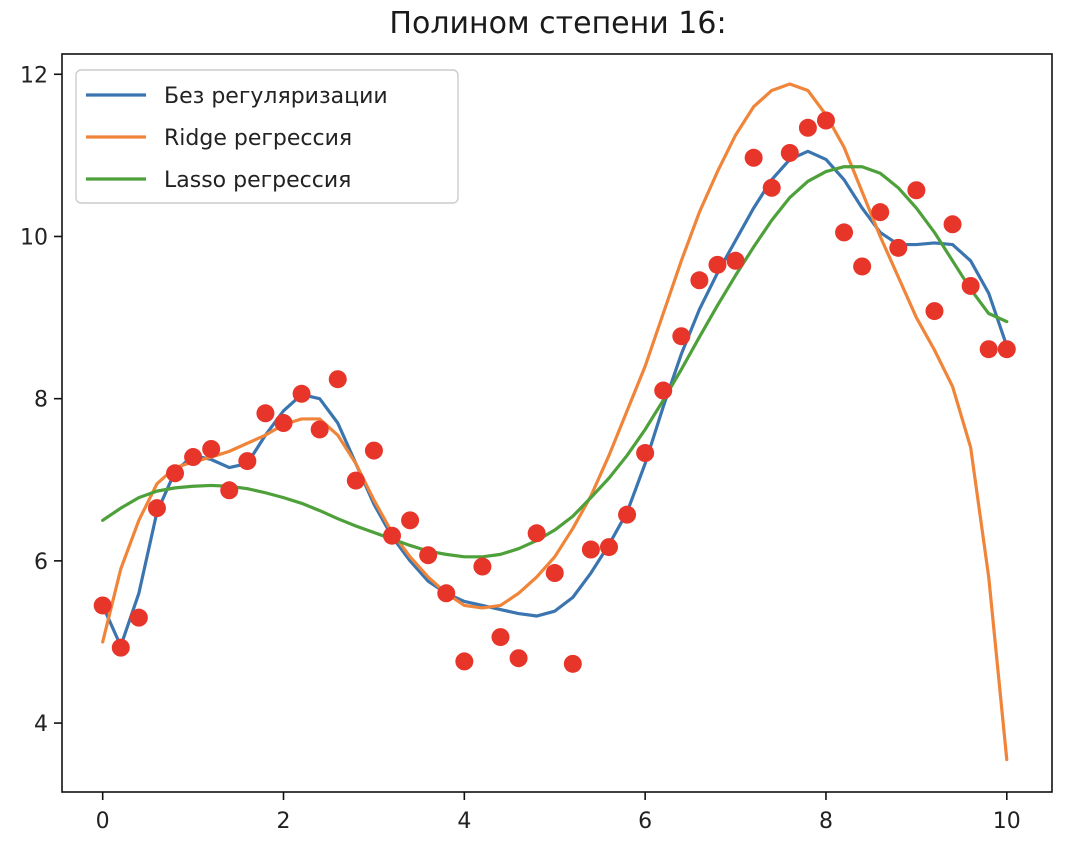  I want to click on legend-label-1: Без регуляризации, so click(276, 96).